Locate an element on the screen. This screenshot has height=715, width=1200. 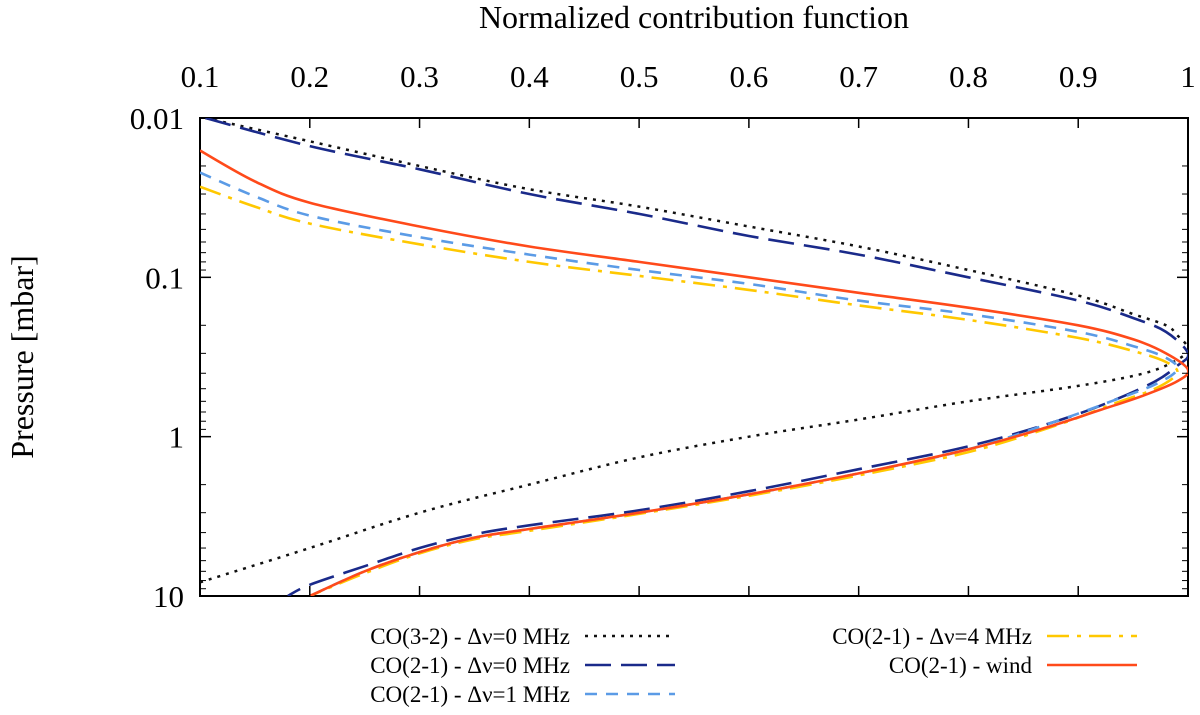
legend-label-co32-dv0: CO(3-2) - Δν=0 MHz is located at coordinates (470, 636).